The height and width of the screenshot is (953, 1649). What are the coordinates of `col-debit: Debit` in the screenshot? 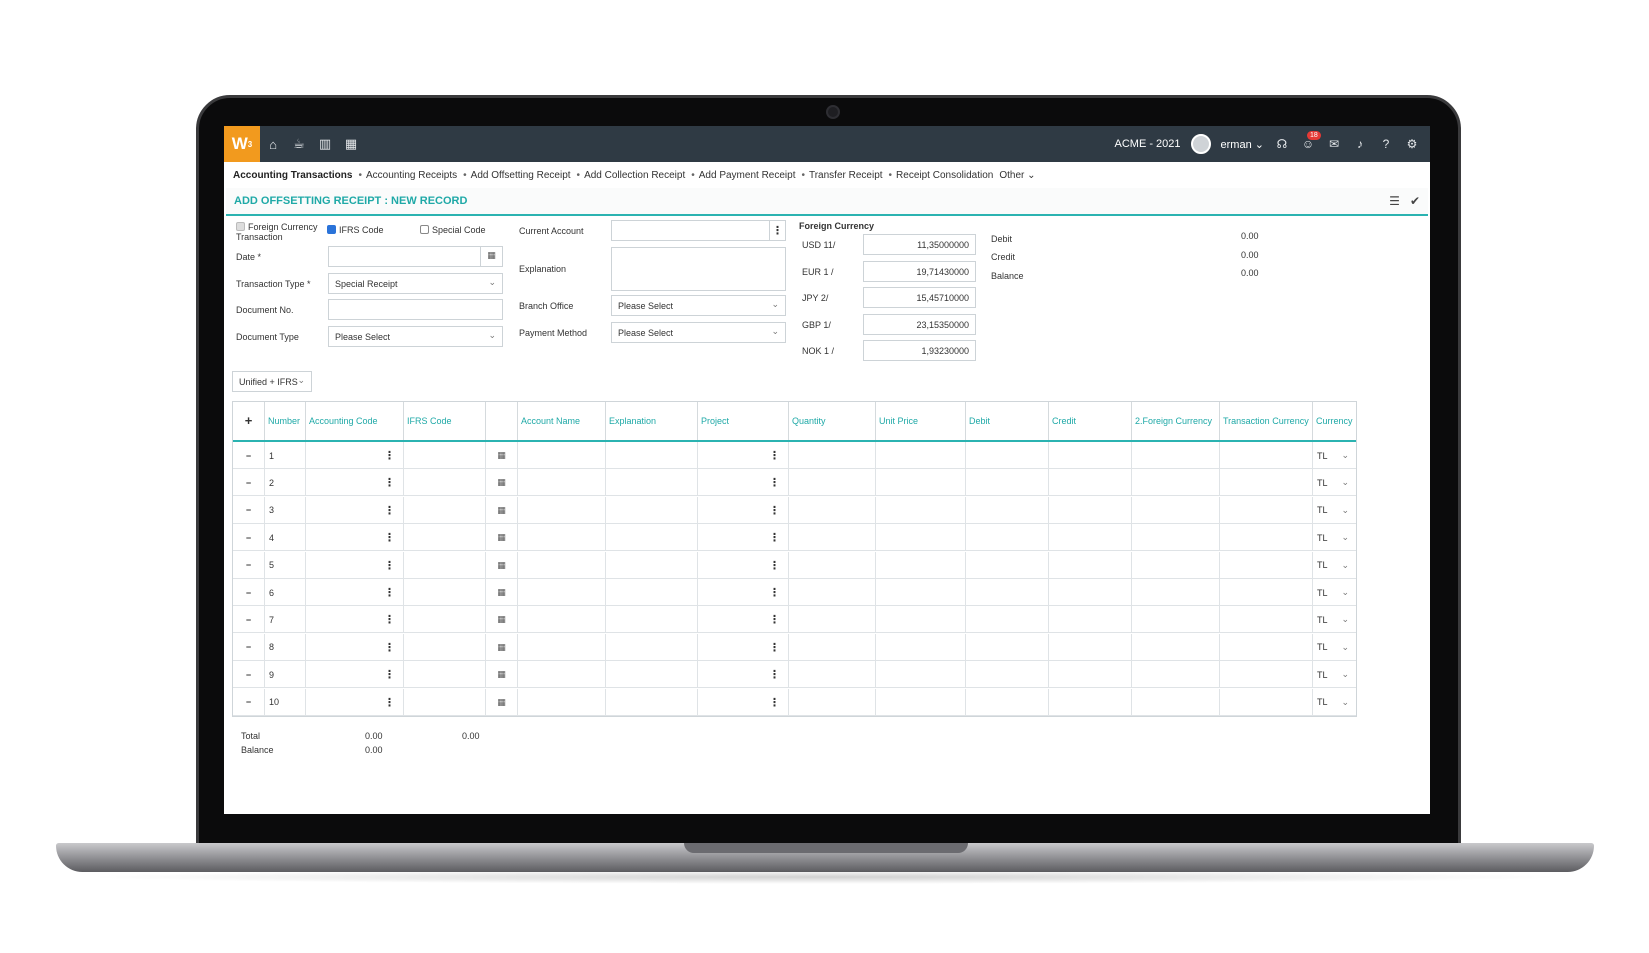 It's located at (1007, 421).